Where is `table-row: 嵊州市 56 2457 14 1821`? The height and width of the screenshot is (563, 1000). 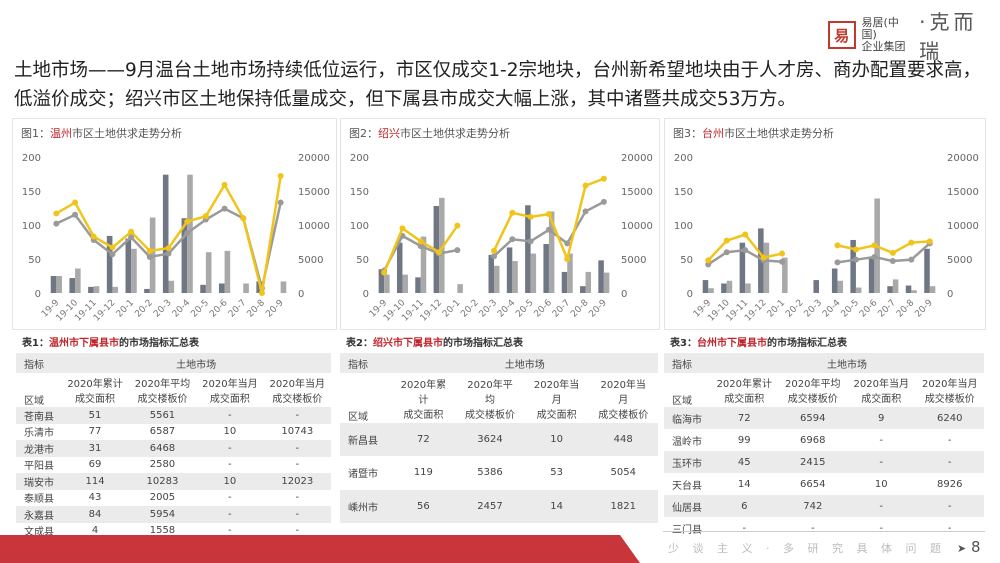 table-row: 嵊州市 56 2457 14 1821 is located at coordinates (499, 506).